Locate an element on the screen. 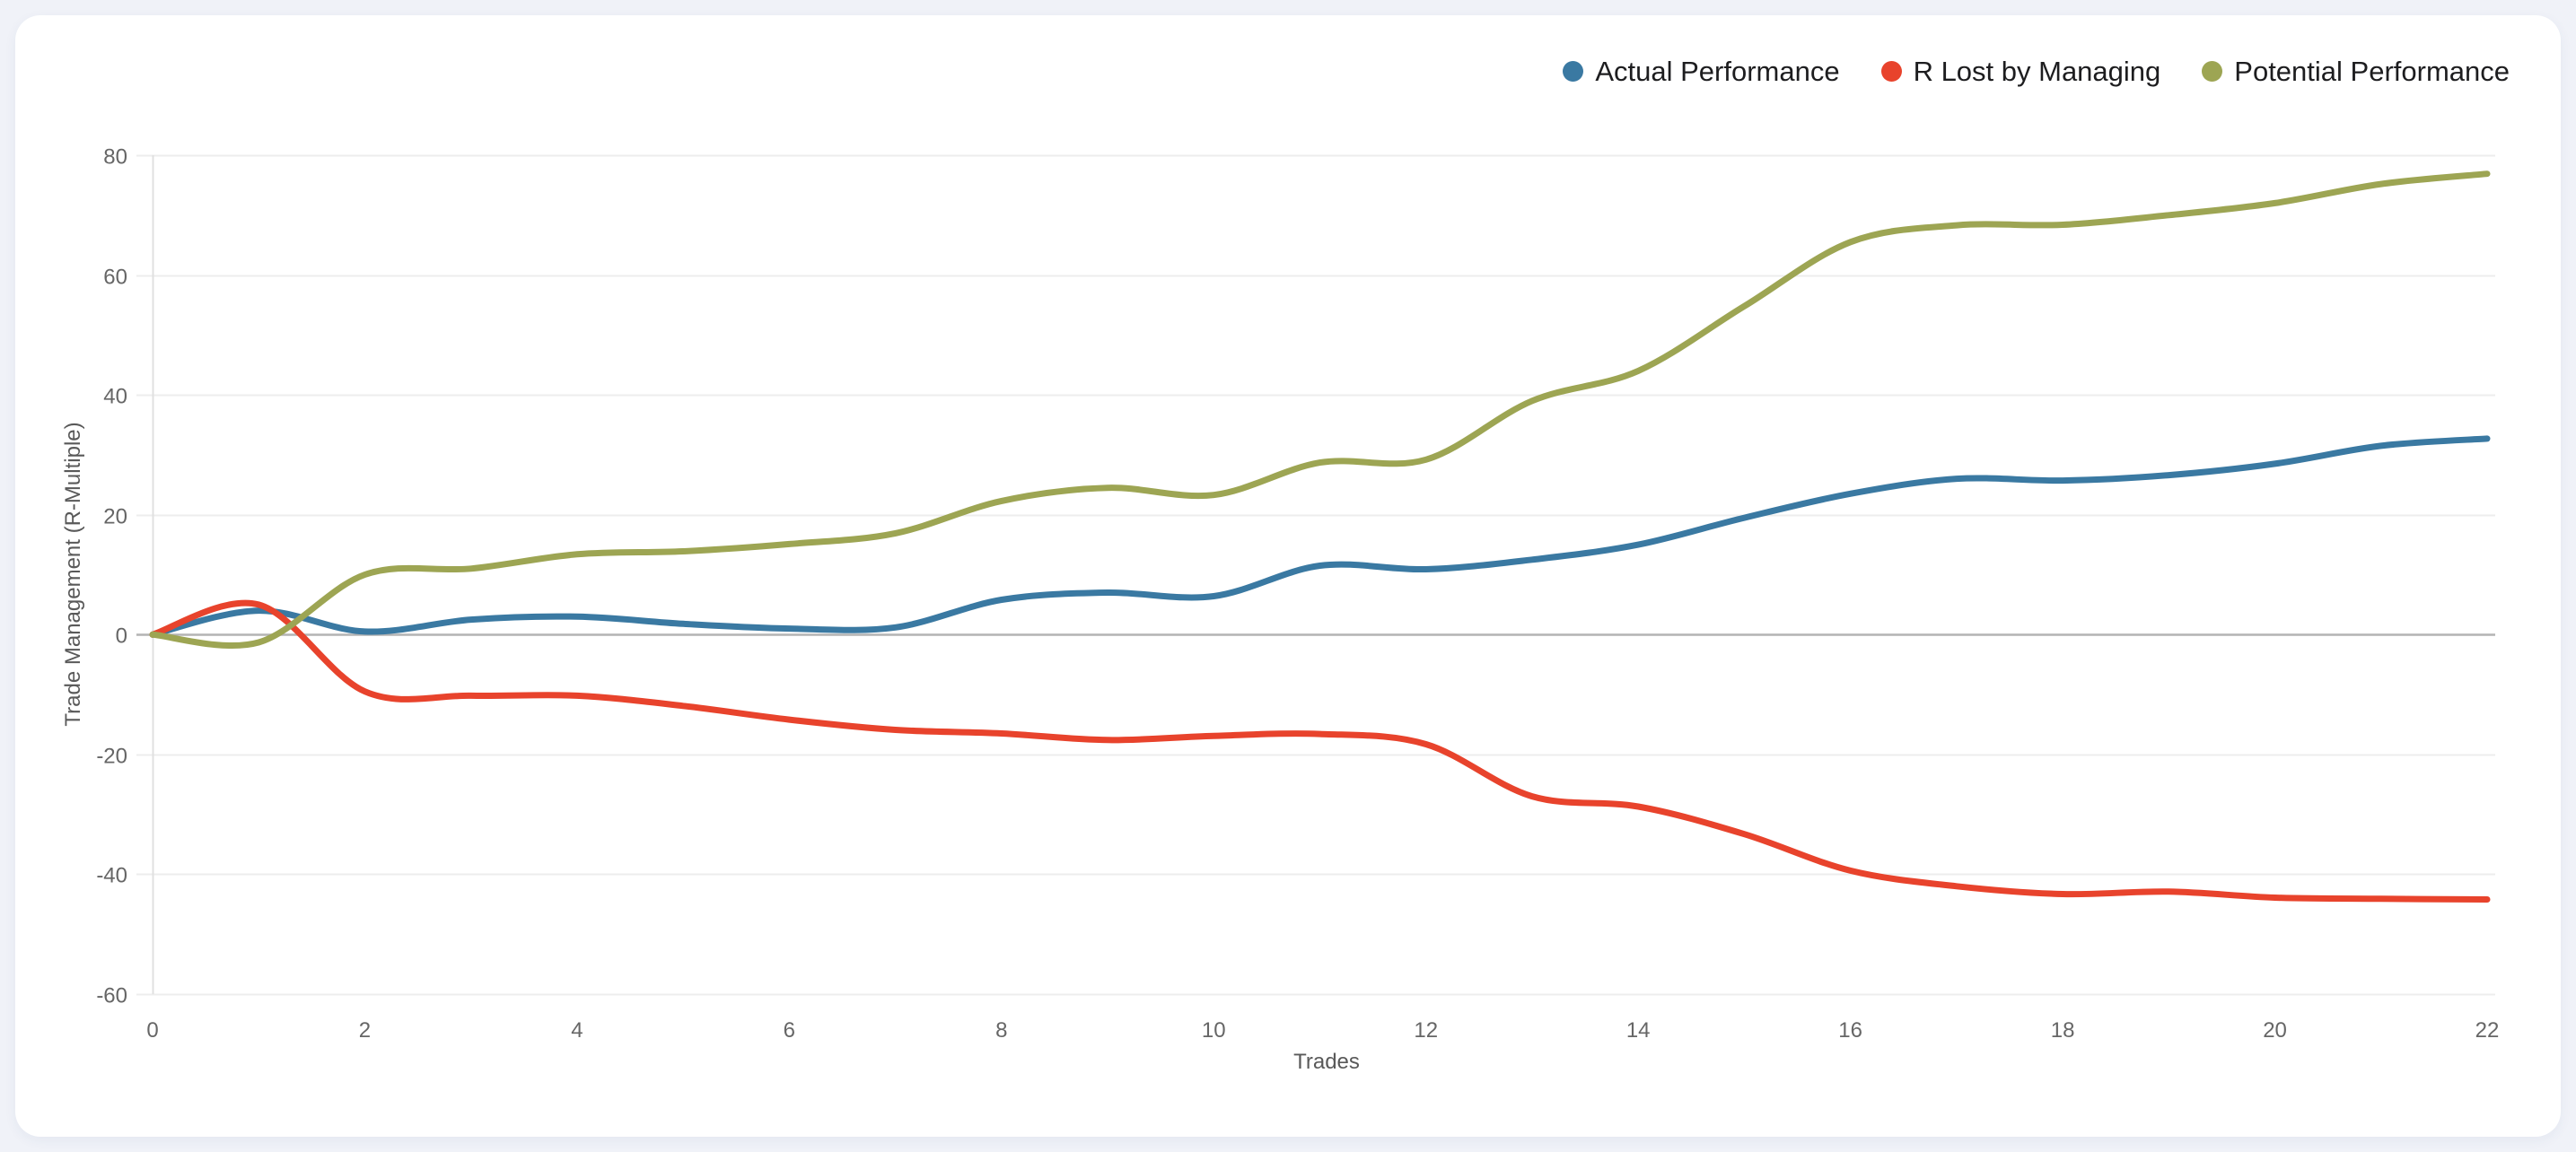 The image size is (2576, 1152). legend-item-potential-performance: Potential Performance is located at coordinates (2356, 71).